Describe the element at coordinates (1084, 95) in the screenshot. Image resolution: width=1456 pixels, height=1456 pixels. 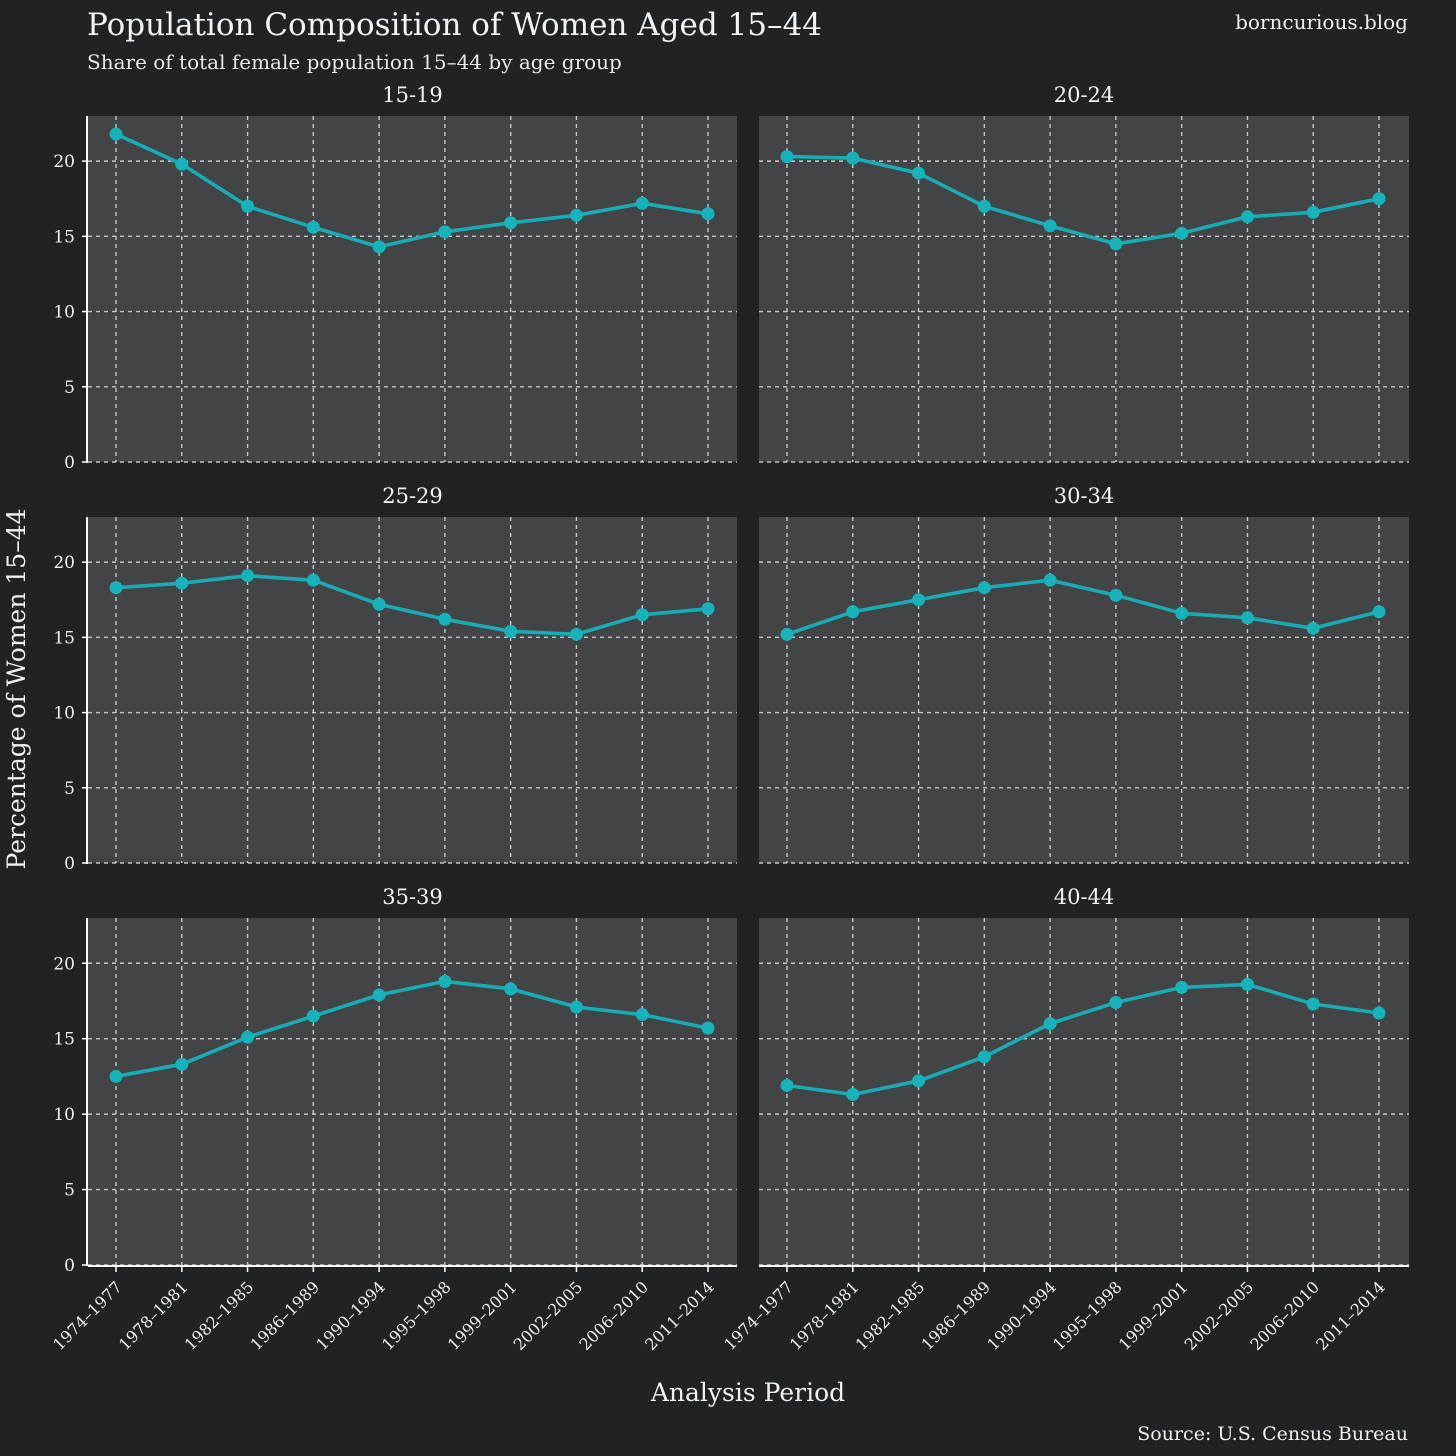
I see `panel-title: 20-24` at that location.